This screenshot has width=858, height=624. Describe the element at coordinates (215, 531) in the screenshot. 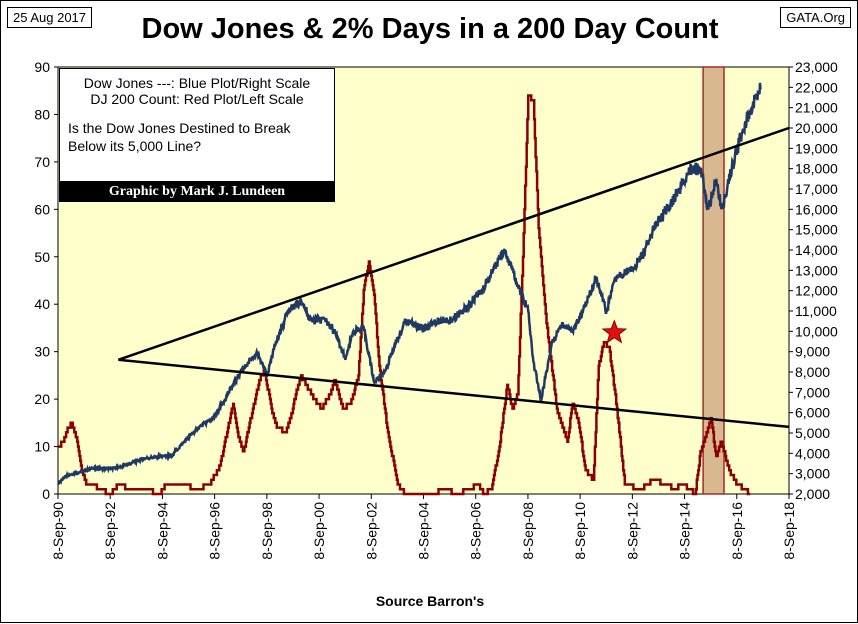

I see `x-tick-label: 8-Sep-96` at that location.